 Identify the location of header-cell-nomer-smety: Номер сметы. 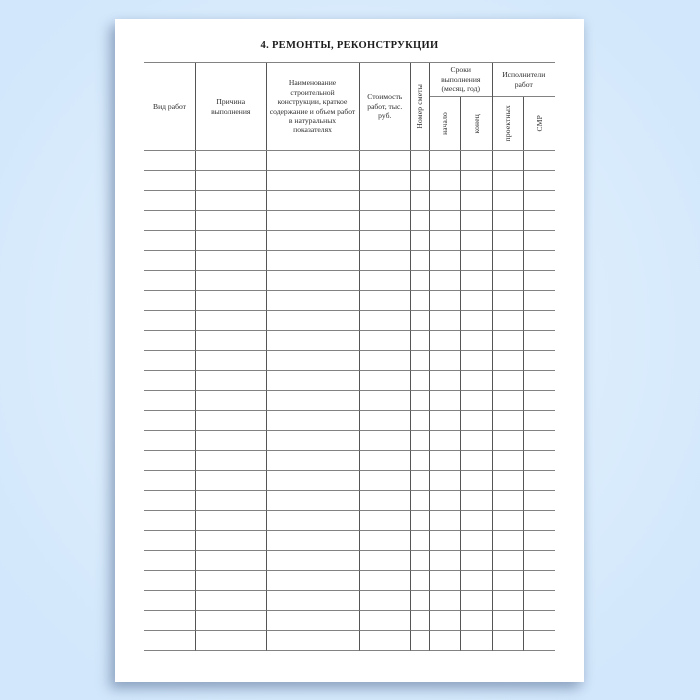
(420, 106).